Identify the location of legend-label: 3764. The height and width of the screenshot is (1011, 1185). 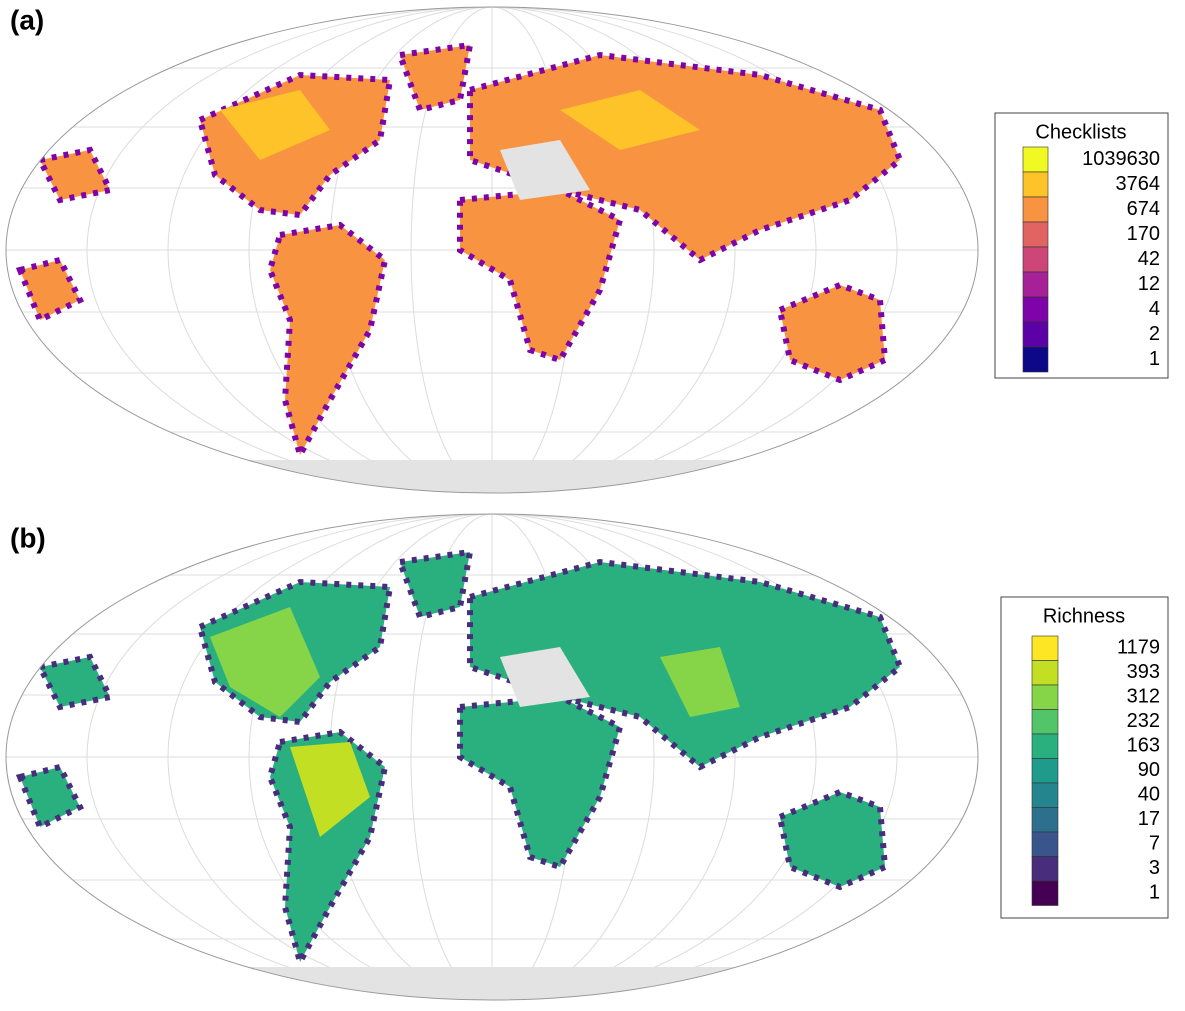
(1138, 184).